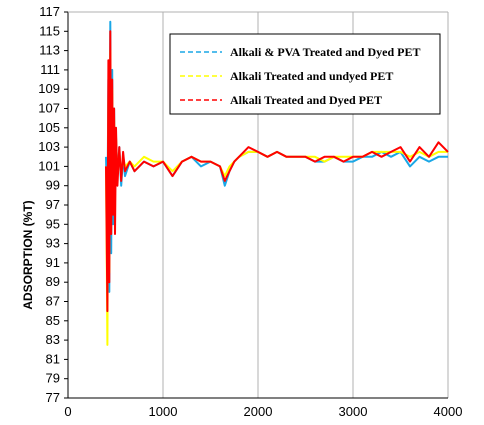 The width and height of the screenshot is (484, 425). What do you see at coordinates (163, 411) in the screenshot?
I see `x-tick-label: 1000` at bounding box center [163, 411].